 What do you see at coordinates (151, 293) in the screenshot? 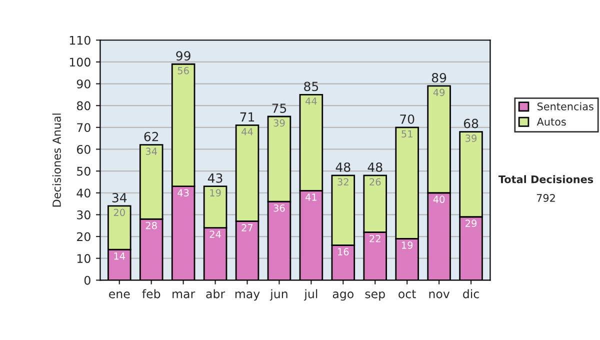
I see `x-tick-label: feb` at bounding box center [151, 293].